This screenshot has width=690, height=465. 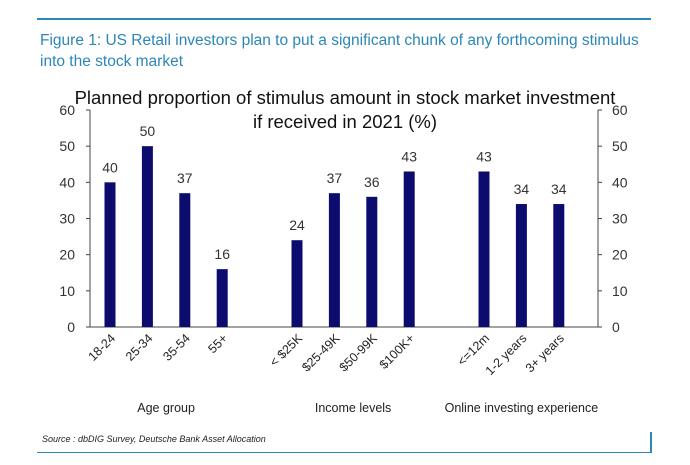 I want to click on y-tick-label-left: 60, so click(x=67, y=110).